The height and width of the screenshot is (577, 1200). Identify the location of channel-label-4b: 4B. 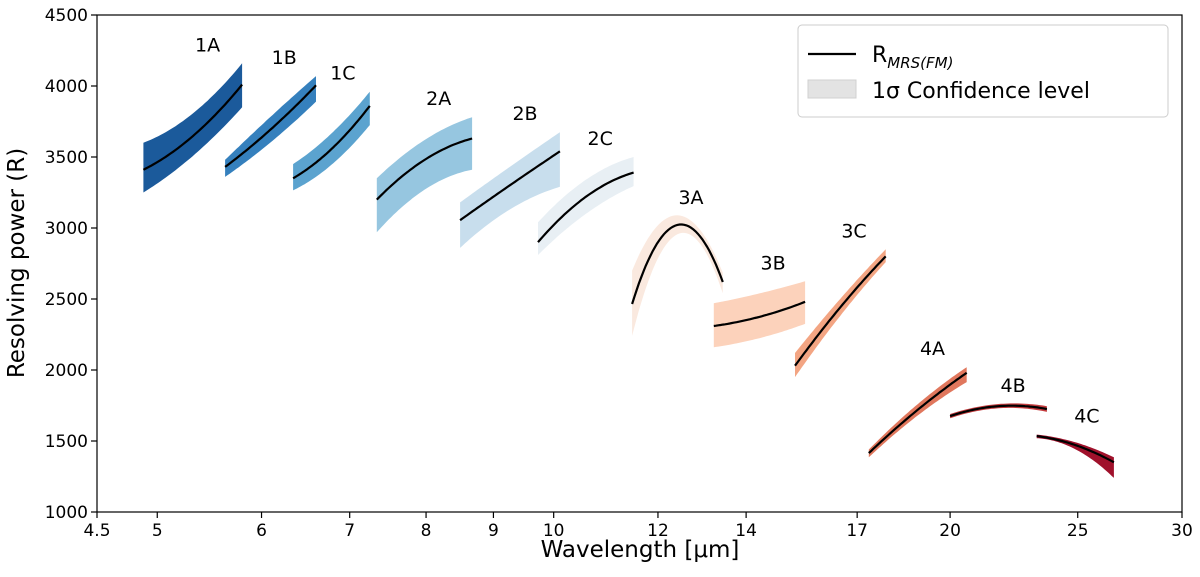
(1013, 386).